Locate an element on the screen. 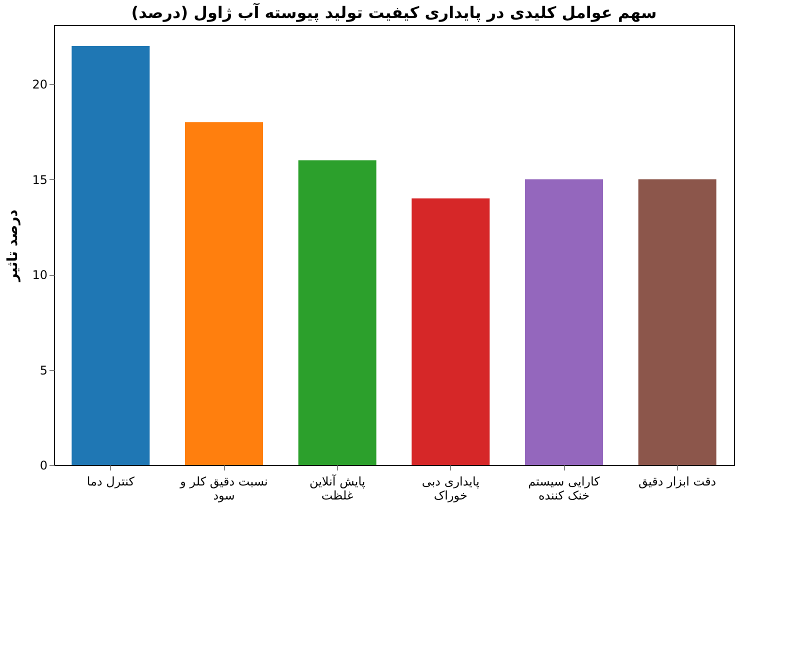 The width and height of the screenshot is (800, 666). chart-title: سهم عوامل کلیدی در پایداری کیفیت تولید پیوسته آب ژاول (درصد) is located at coordinates (394, 12).